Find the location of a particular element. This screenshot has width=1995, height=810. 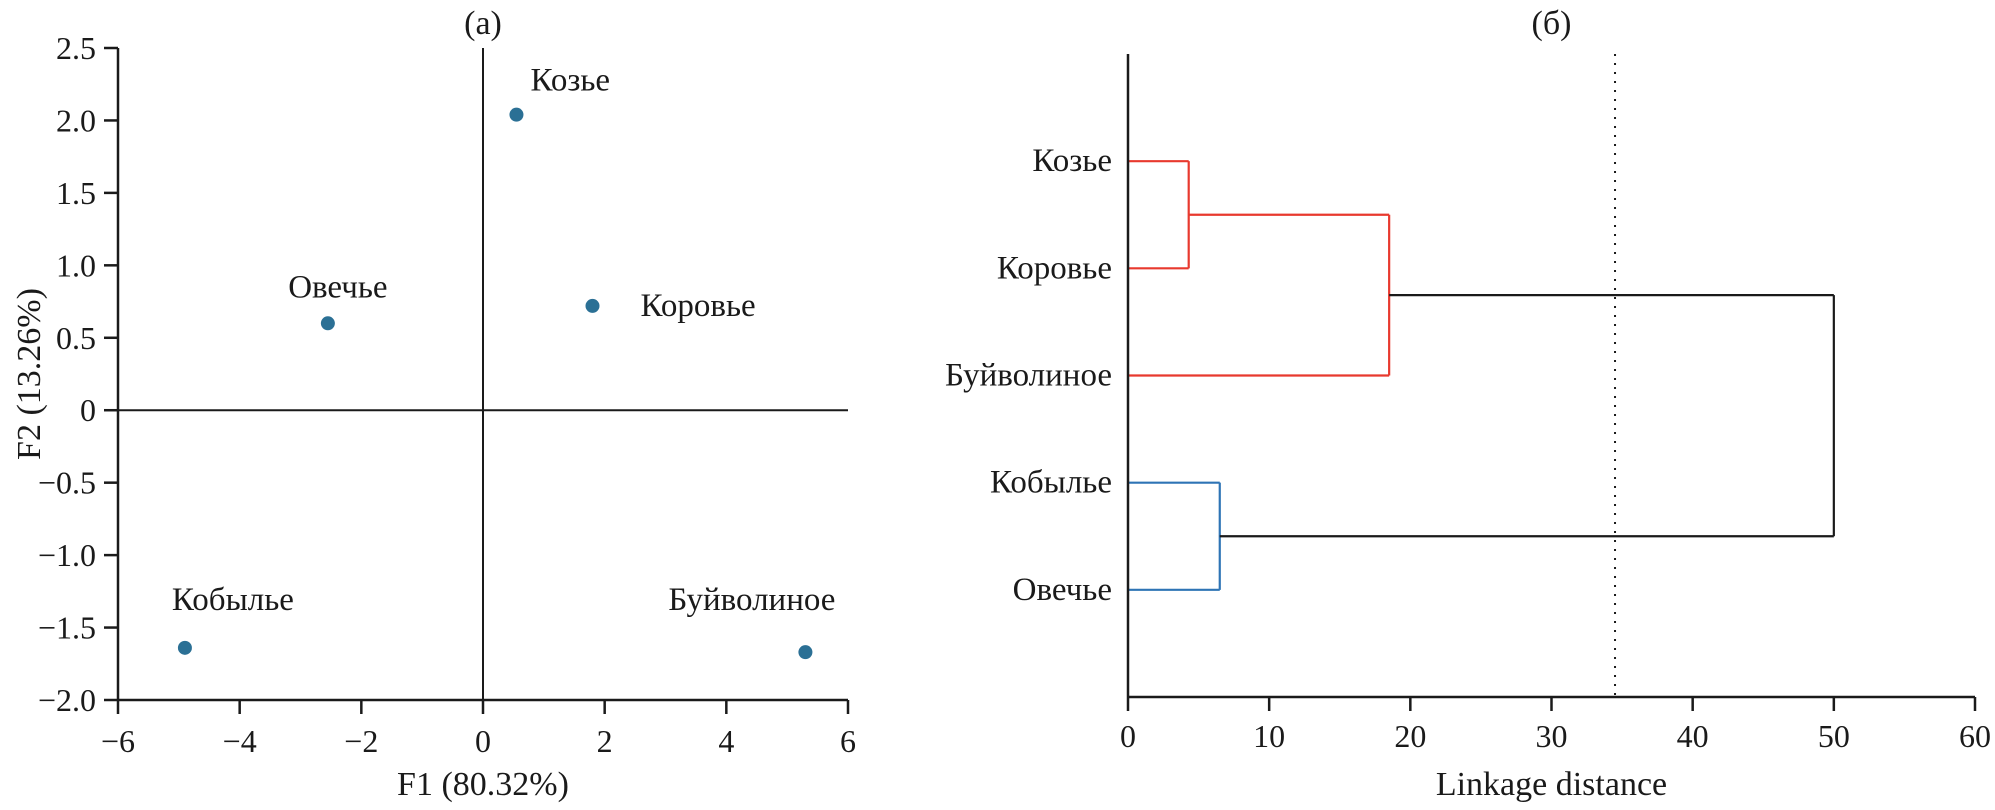

leaf-label: Овечье is located at coordinates (1062, 590).